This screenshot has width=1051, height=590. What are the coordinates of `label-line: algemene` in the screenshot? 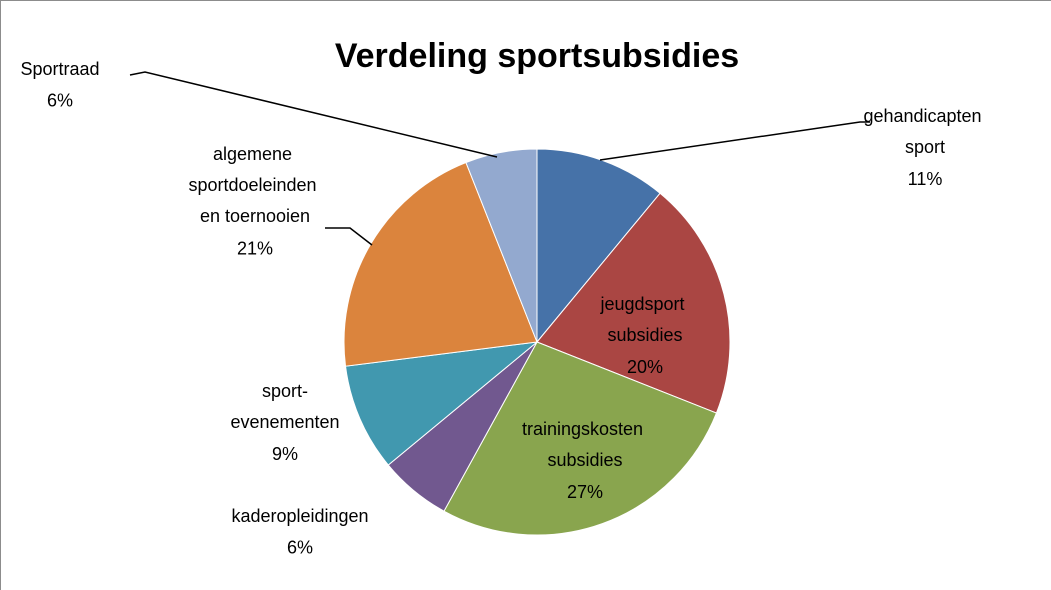 It's located at (255, 154).